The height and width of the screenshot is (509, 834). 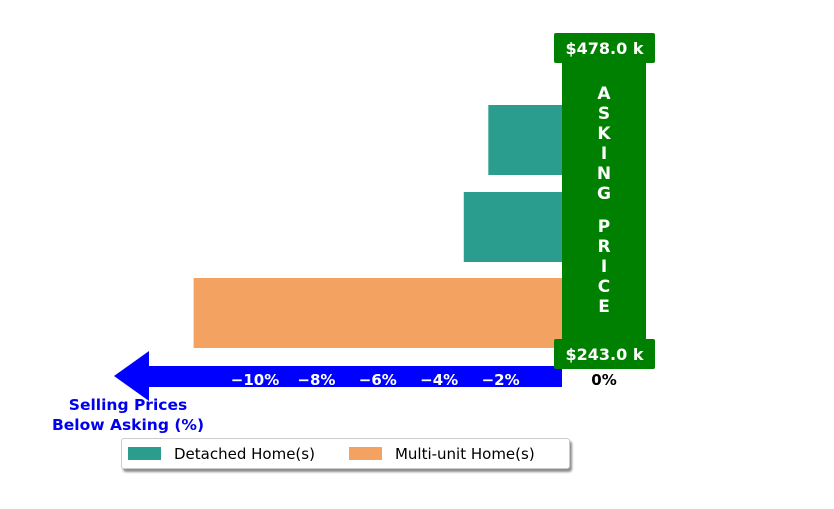 I want to click on legend-item-multi-unit: Multi-unit Home(s), so click(x=441, y=453).